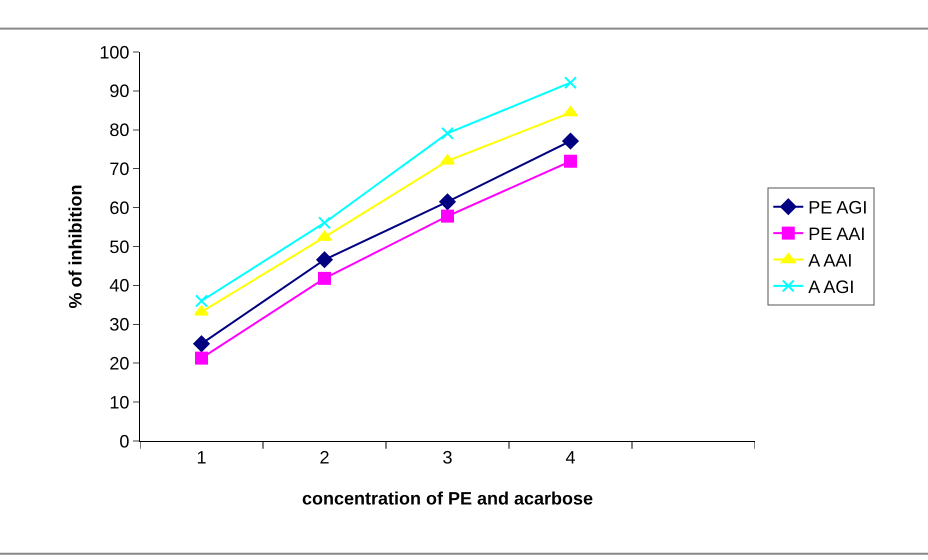  What do you see at coordinates (324, 458) in the screenshot?
I see `x-tick-label: 2` at bounding box center [324, 458].